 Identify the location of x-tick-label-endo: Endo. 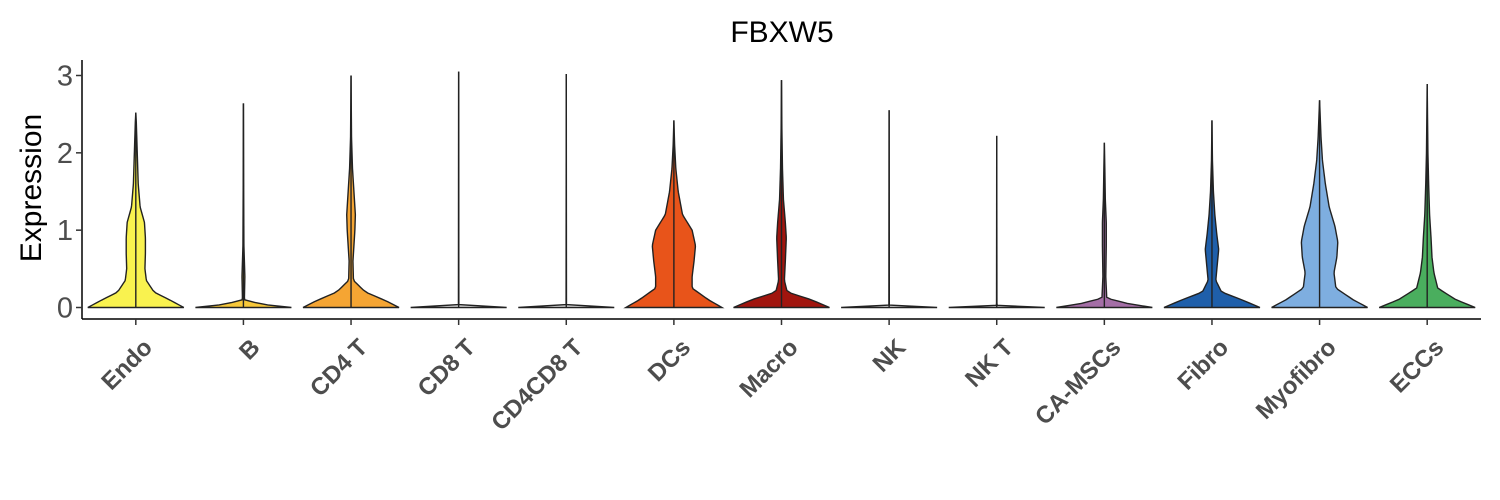
(127, 365).